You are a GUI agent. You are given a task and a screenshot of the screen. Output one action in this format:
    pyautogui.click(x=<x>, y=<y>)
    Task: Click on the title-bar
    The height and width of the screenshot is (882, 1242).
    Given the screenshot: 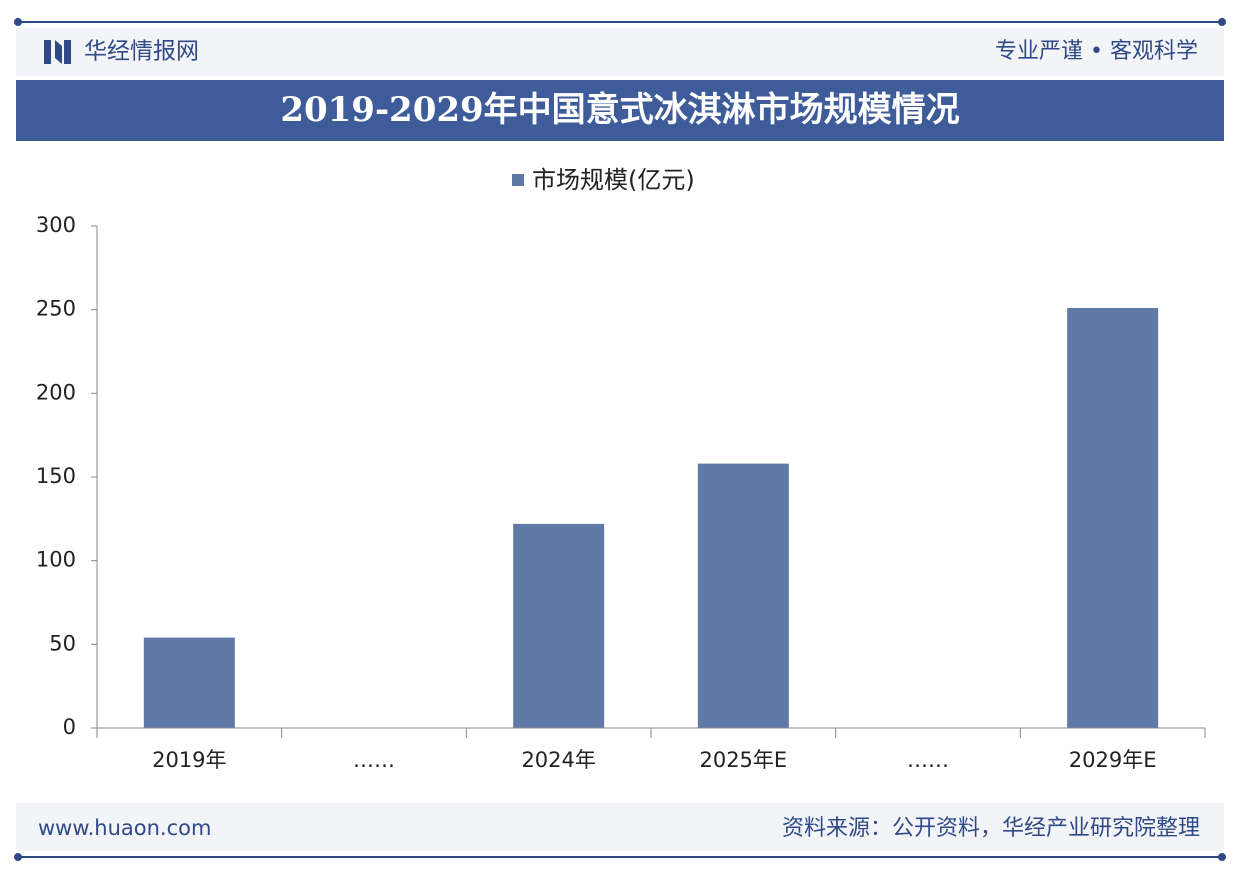 What is the action you would take?
    pyautogui.click(x=620, y=110)
    